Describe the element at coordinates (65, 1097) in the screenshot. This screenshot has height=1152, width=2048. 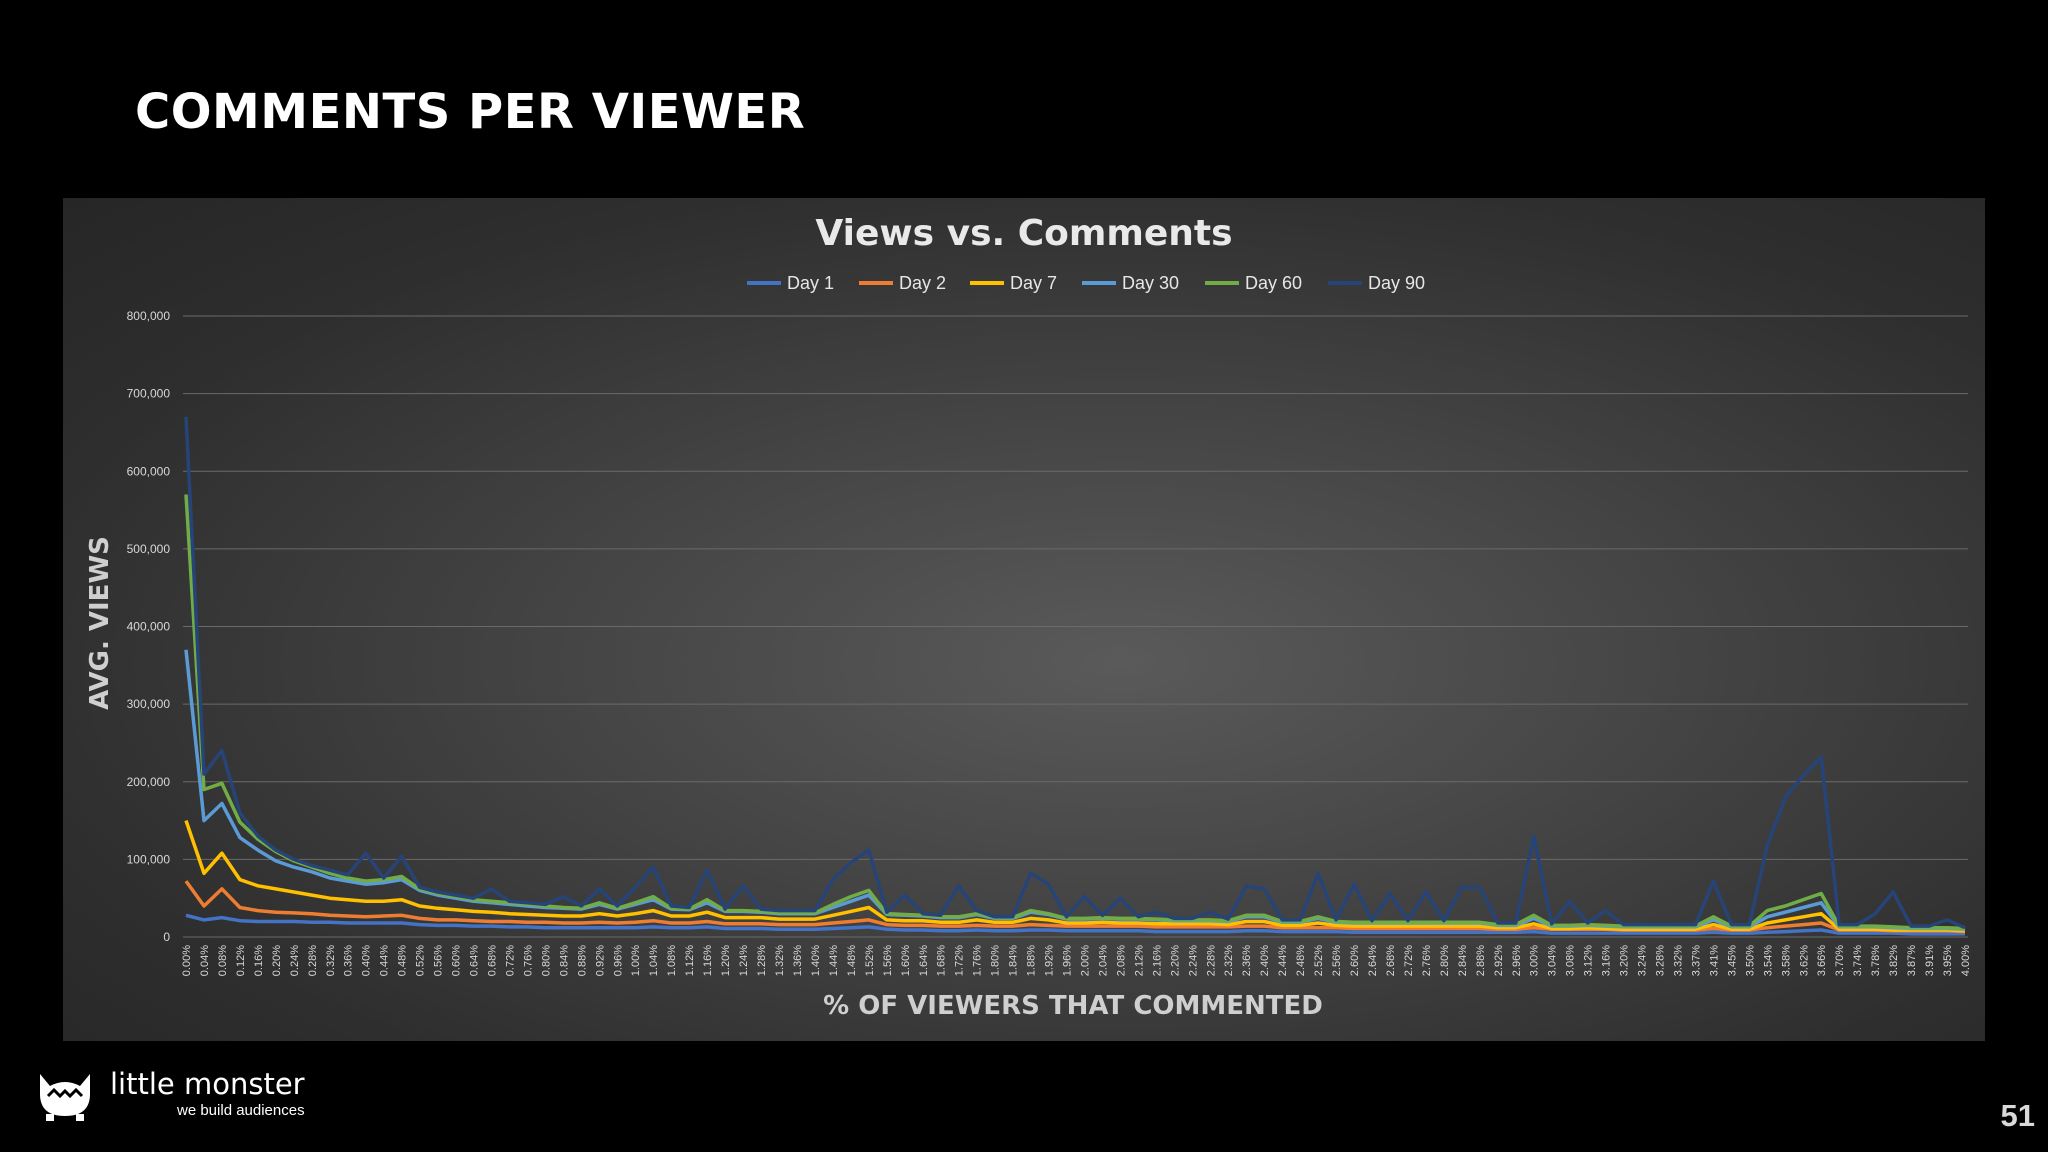
I see `monster-logo-icon` at that location.